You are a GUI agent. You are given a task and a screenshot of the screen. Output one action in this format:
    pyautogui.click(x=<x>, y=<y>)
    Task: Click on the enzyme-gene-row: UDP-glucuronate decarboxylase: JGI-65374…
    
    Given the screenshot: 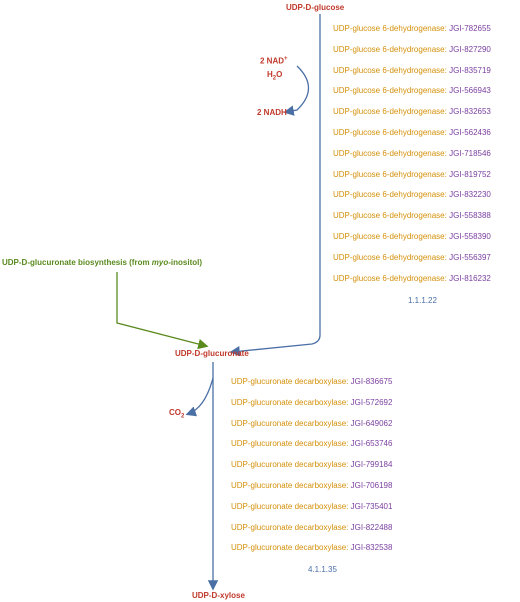 What is the action you would take?
    pyautogui.click(x=311, y=443)
    